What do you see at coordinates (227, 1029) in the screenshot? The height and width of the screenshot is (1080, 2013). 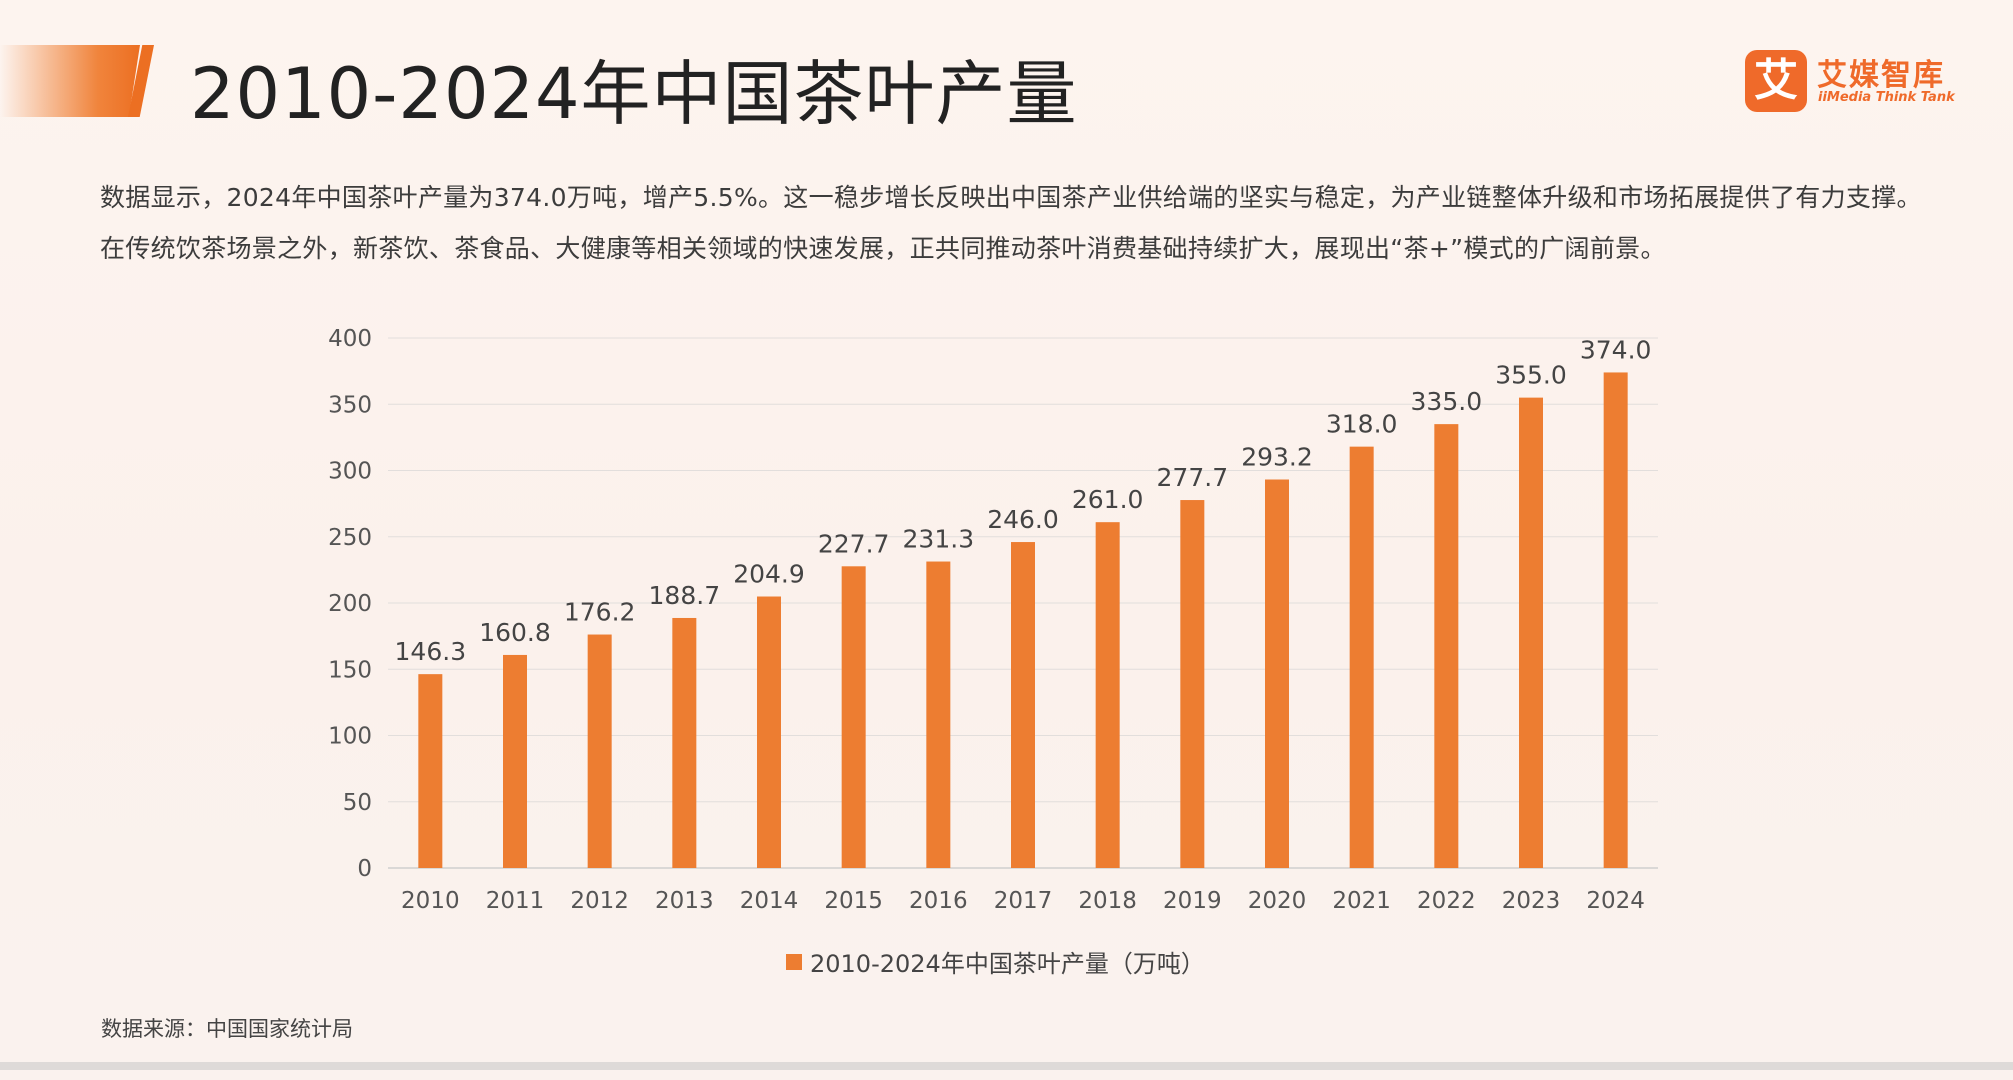 I see `data-source: 数据来源：中国国家统计局` at bounding box center [227, 1029].